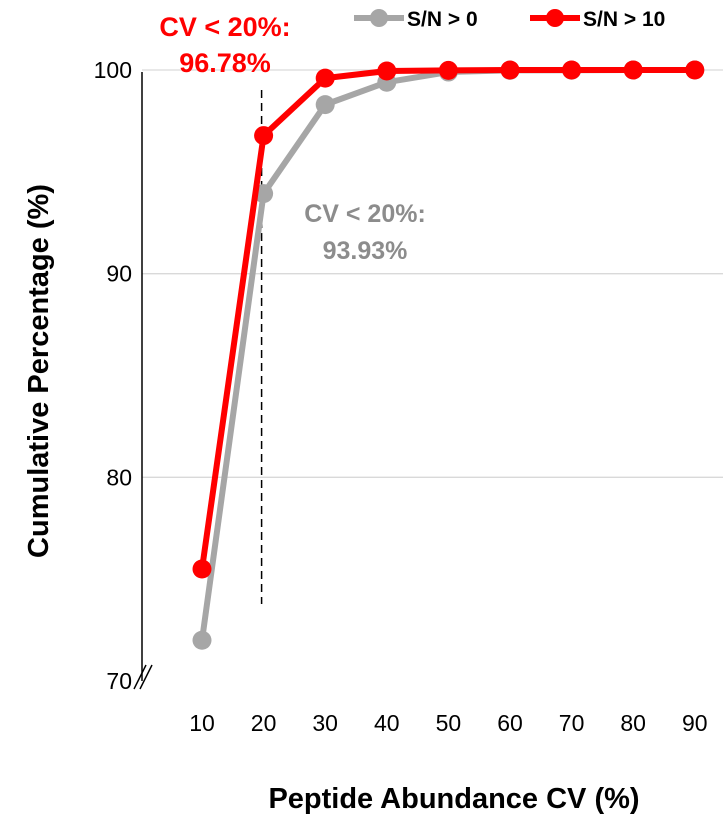 This screenshot has width=723, height=817. Describe the element at coordinates (453, 799) in the screenshot. I see `x-axis-title: Peptide Abundance CV (%)` at that location.